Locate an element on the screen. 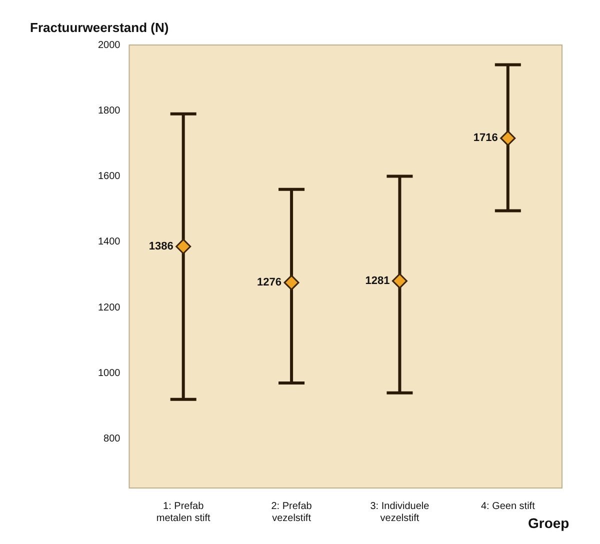 The height and width of the screenshot is (544, 600). data-label: 1276 is located at coordinates (269, 282).